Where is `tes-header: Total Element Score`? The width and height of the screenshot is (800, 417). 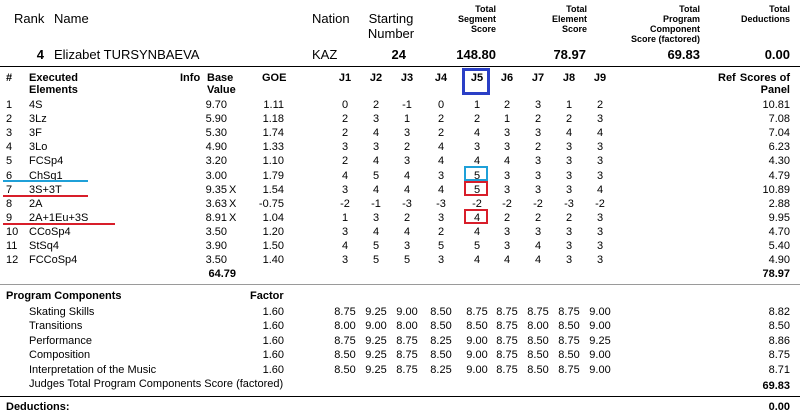
tes-header: Total Element Score is located at coordinates (569, 19).